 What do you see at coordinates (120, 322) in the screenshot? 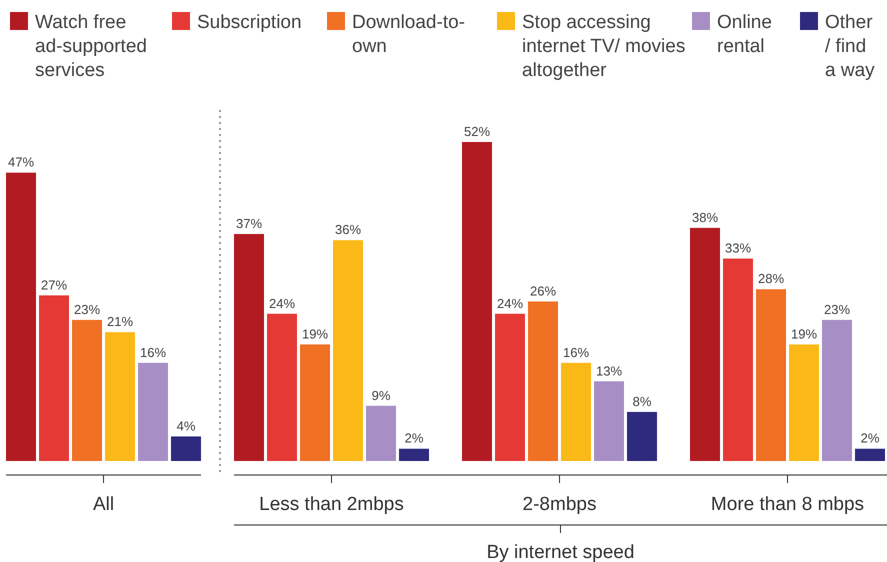
I see `data-label: 21%` at bounding box center [120, 322].